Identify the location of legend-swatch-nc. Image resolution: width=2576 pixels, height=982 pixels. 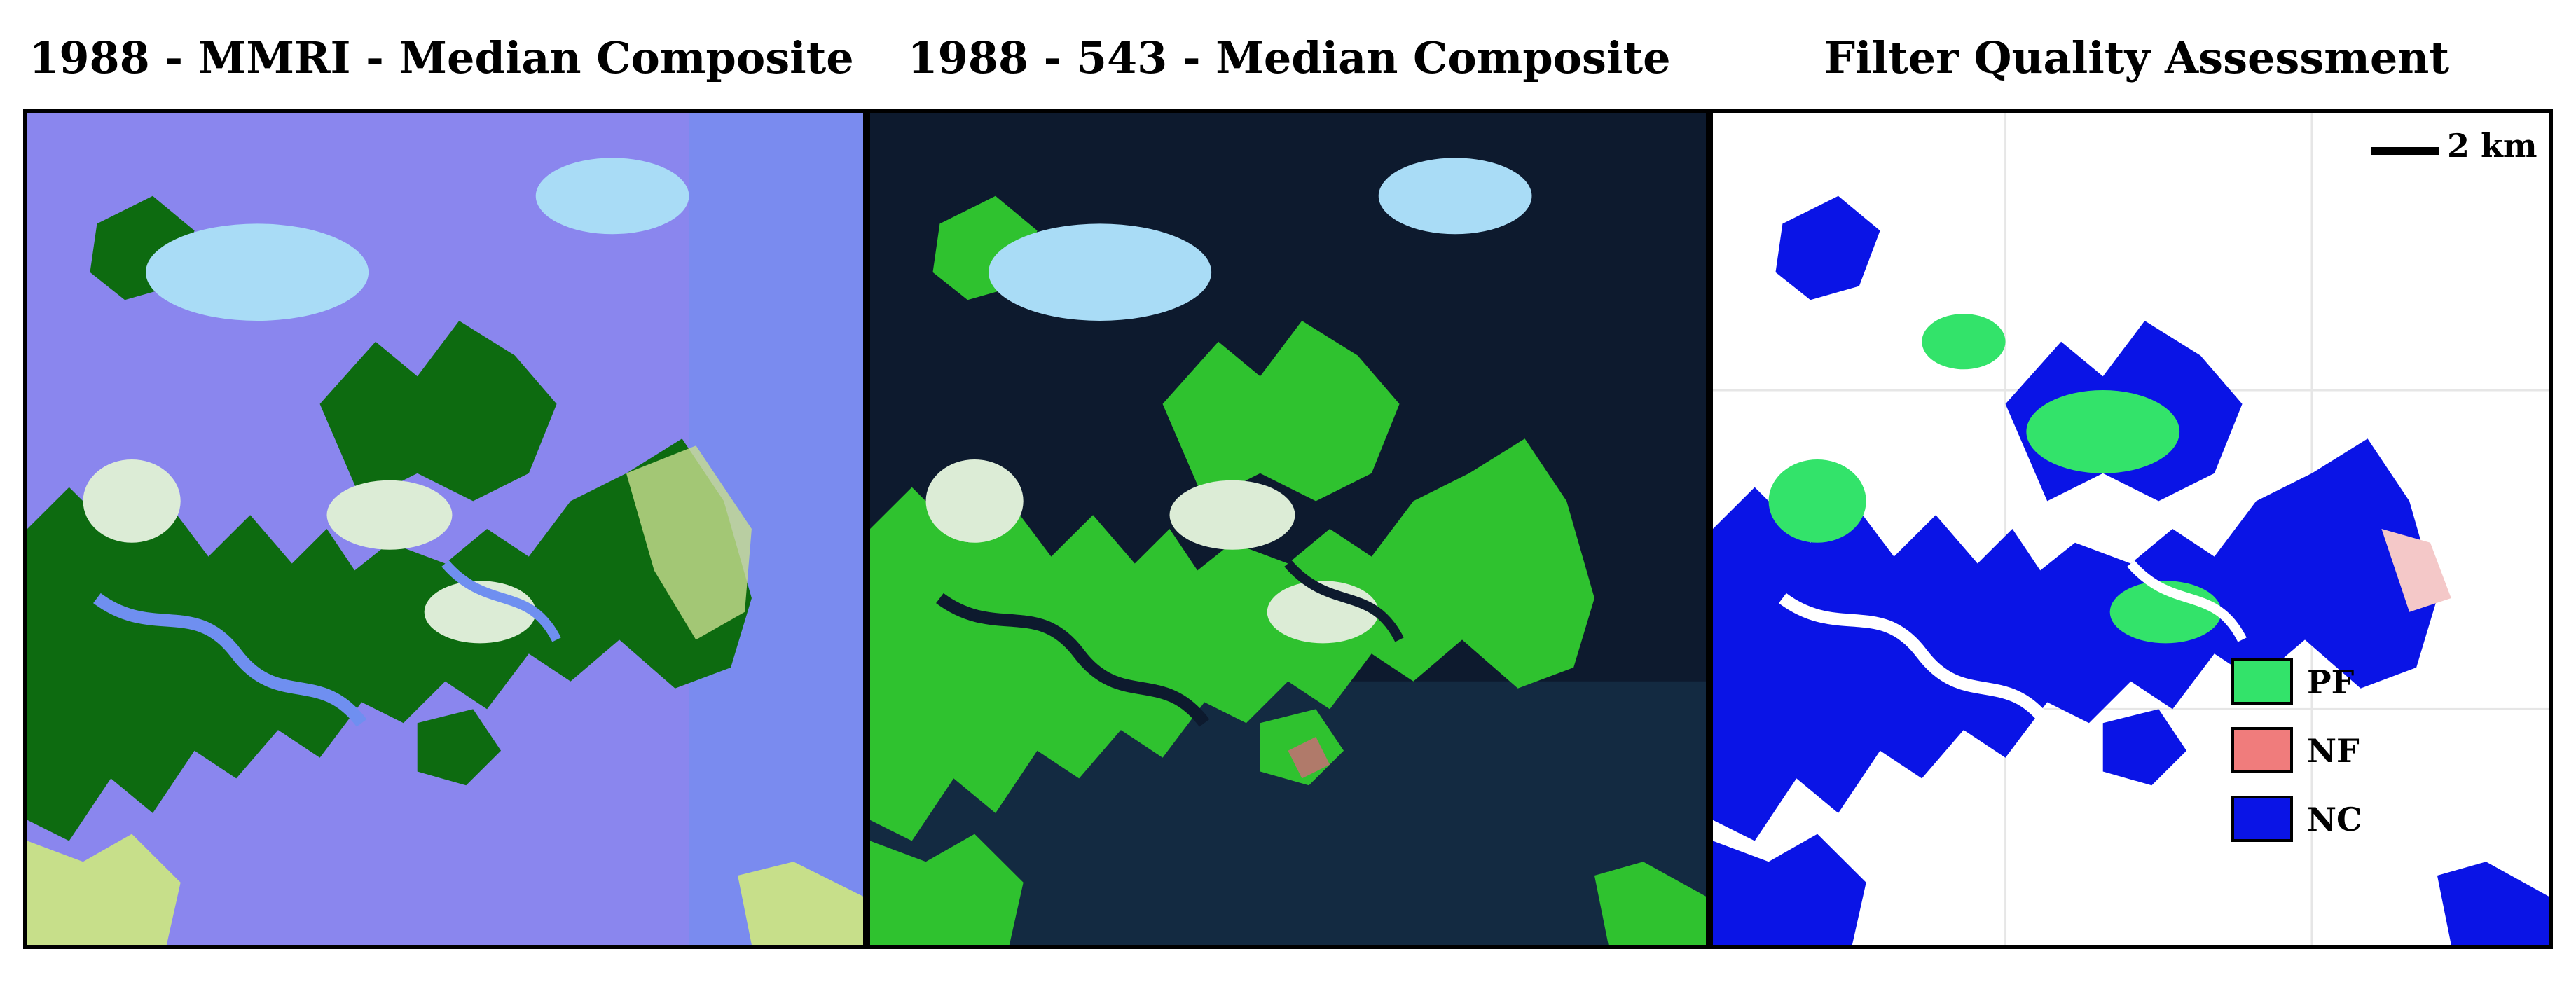
(2262, 819).